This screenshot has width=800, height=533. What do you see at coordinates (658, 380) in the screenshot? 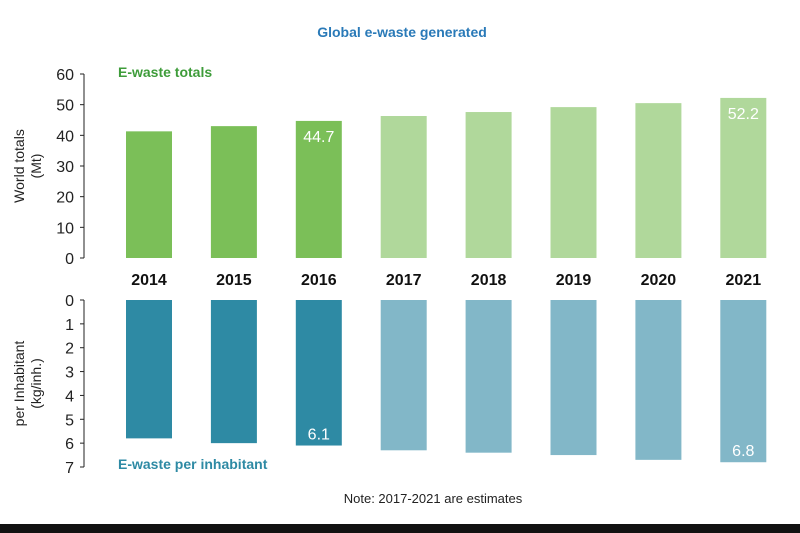
I see `per-inhabitant-bar-2020` at bounding box center [658, 380].